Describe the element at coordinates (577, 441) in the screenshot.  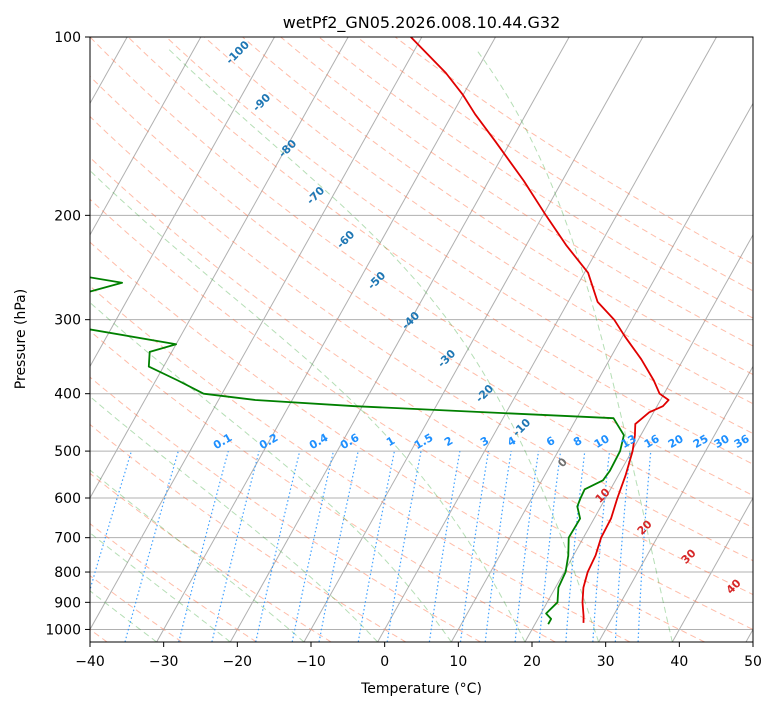
I see `mixing-ratio-label: 8` at that location.